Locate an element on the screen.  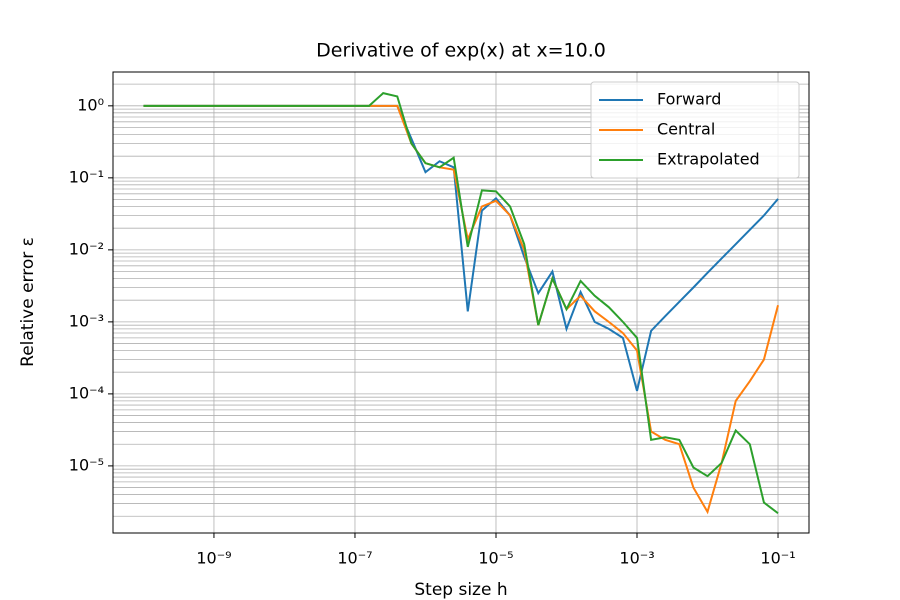
y-tick-label: 10⁻³ is located at coordinates (86, 320).